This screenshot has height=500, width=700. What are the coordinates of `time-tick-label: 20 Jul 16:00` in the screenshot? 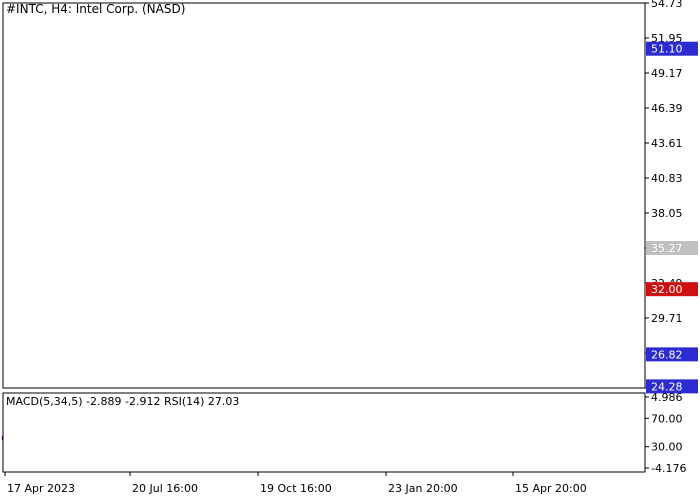 It's located at (165, 488).